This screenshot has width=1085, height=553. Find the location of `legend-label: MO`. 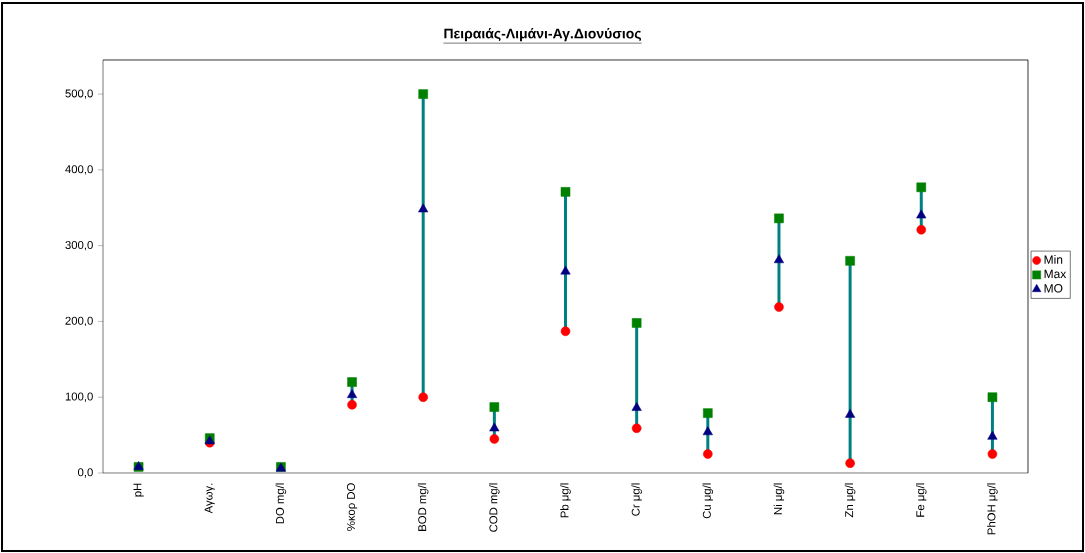

legend-label: MO is located at coordinates (1053, 288).